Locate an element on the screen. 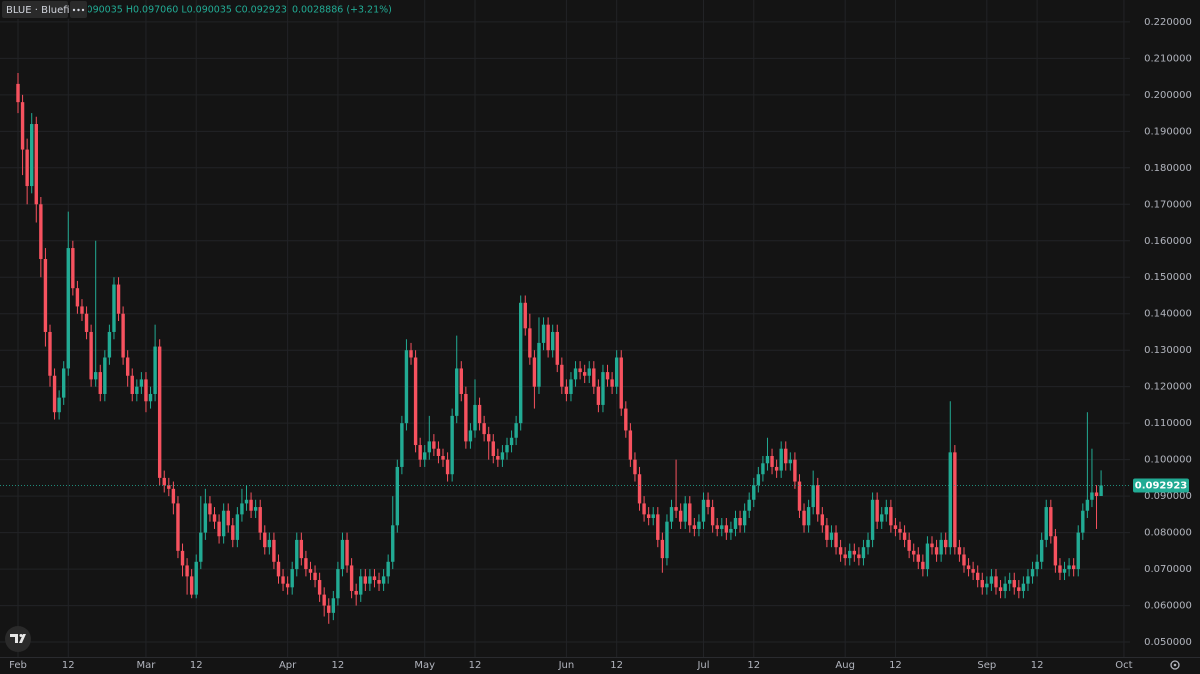 Image resolution: width=1200 pixels, height=674 pixels. settings-button is located at coordinates (1175, 665).